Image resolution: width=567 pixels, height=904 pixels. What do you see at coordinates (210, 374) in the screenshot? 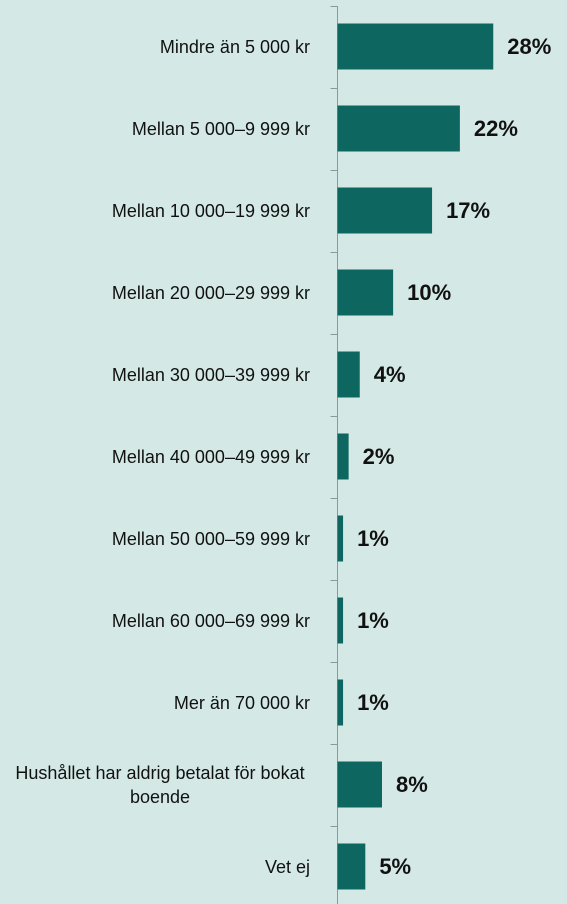
I see `category-label-text: Mellan 30 000–39 999 kr` at bounding box center [210, 374].